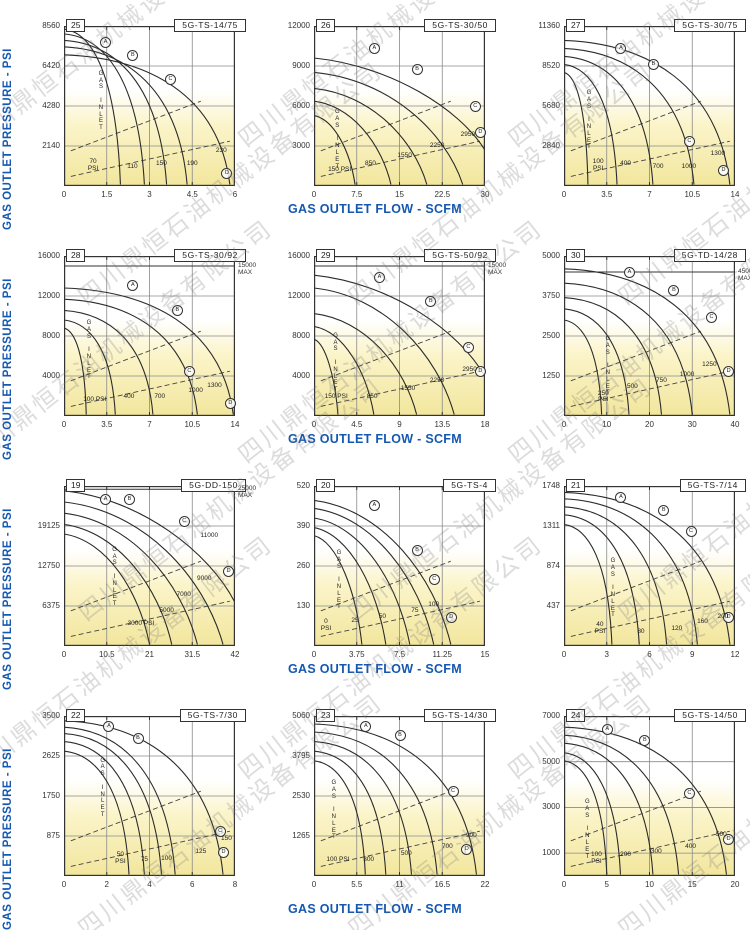  What do you see at coordinates (247, 269) in the screenshot?
I see `max-pressure-note: 15000 MAX` at bounding box center [247, 269].